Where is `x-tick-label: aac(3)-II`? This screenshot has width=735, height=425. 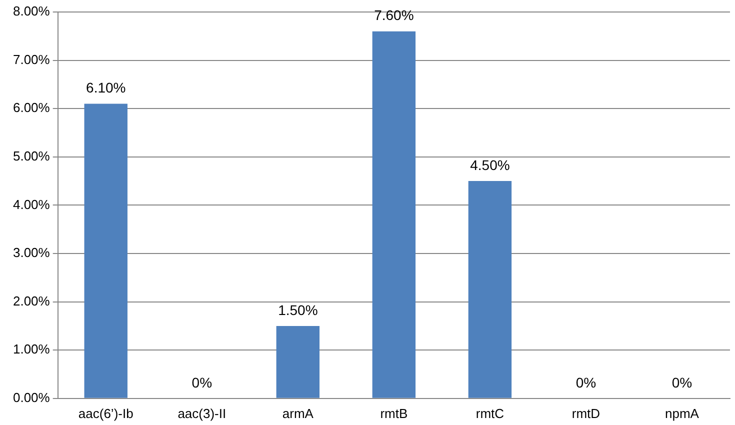
x-tick-label: aac(3)-II is located at coordinates (202, 413).